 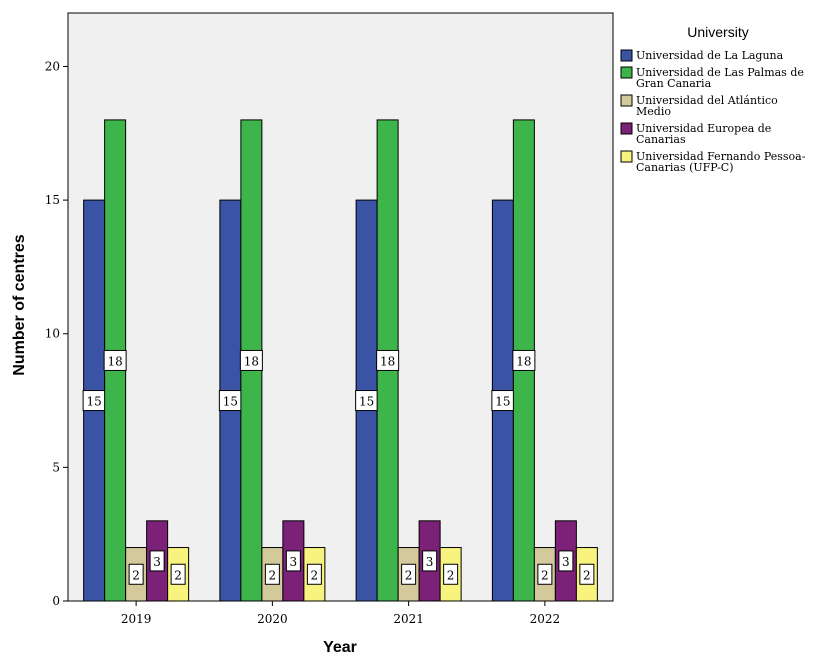 I want to click on y-tick-label: 10, so click(x=52, y=334).